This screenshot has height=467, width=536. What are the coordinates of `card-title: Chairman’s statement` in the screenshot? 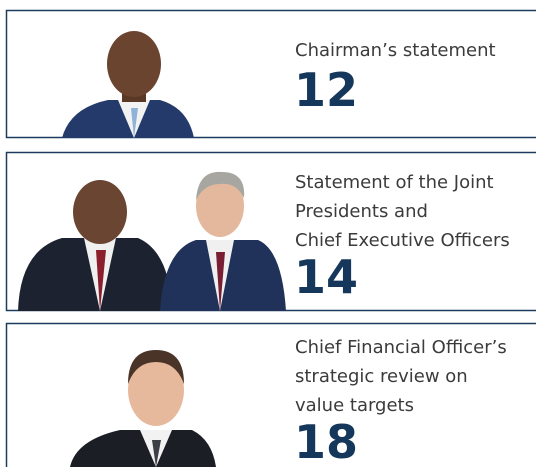 It's located at (395, 50).